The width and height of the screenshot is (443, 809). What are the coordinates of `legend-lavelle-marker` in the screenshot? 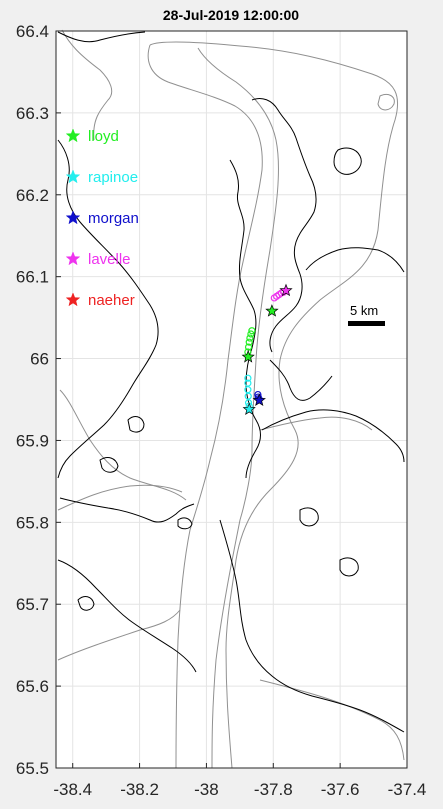 It's located at (73, 258).